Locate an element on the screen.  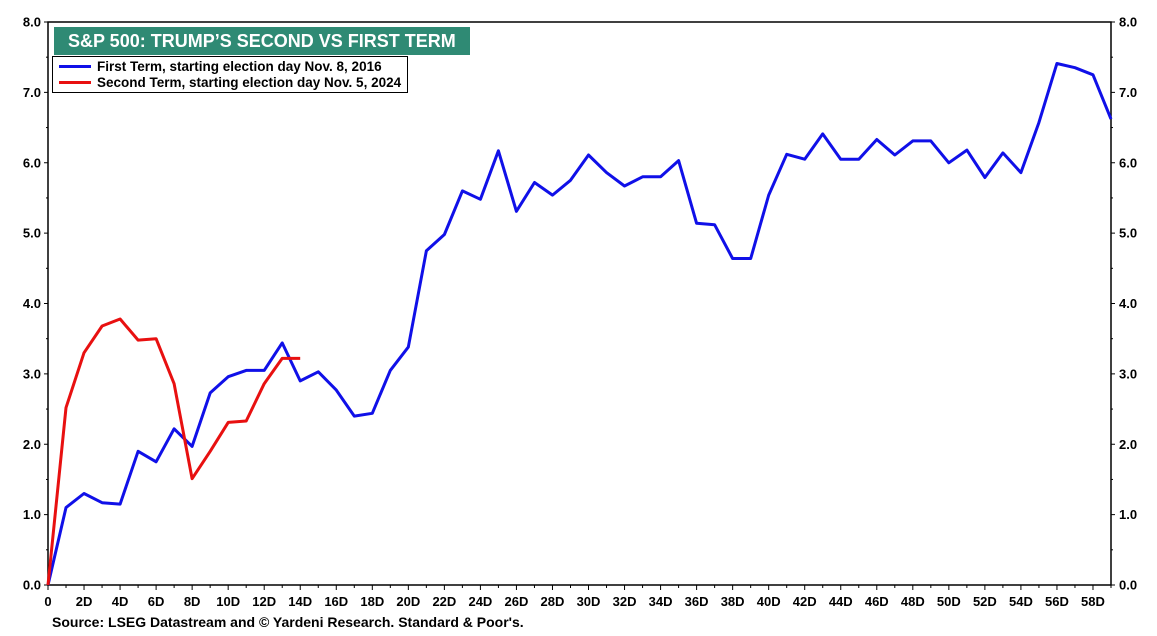
y-tick-label-right: 7.0 is located at coordinates (1128, 92).